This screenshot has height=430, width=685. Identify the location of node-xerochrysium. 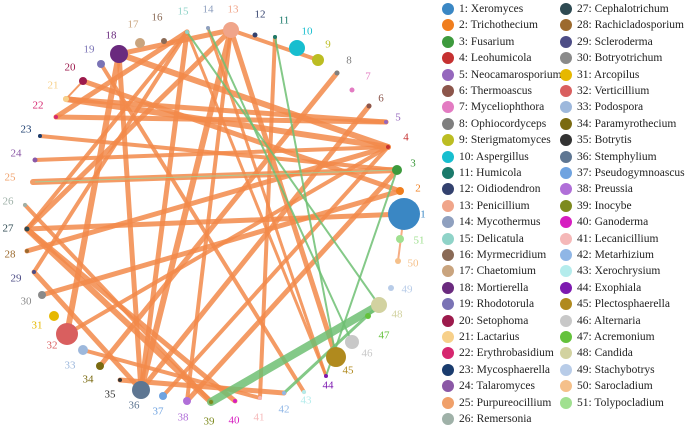
(304, 392).